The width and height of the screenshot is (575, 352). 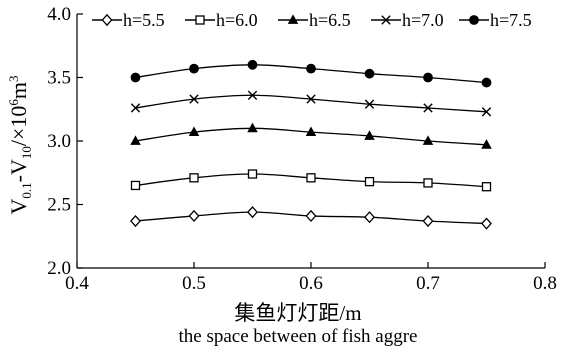 What do you see at coordinates (18, 170) in the screenshot?
I see `ylabel-mid: -V` at bounding box center [18, 170].